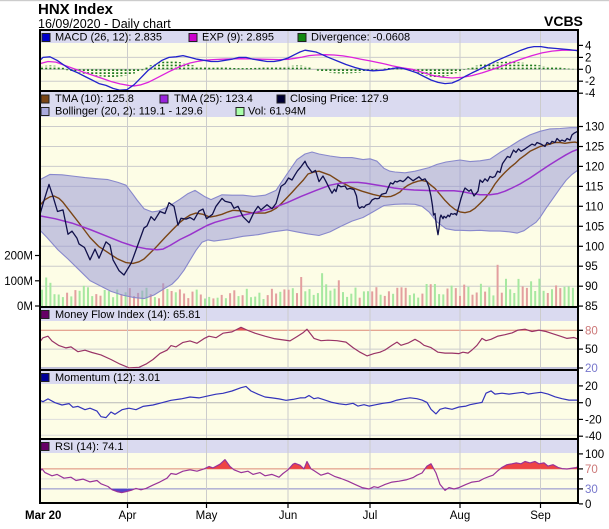 Image resolution: width=609 pixels, height=529 pixels. What do you see at coordinates (370, 516) in the screenshot?
I see `svg-text: Jul` at bounding box center [370, 516].